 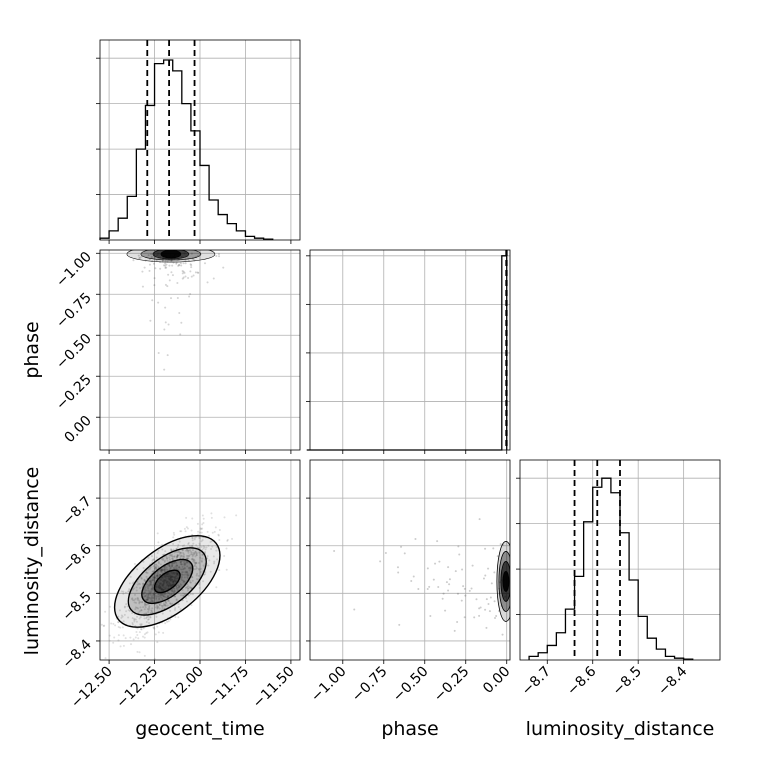 I want to click on scatter-geocent_time-luminosity_distance-grid, so click(x=200, y=560).